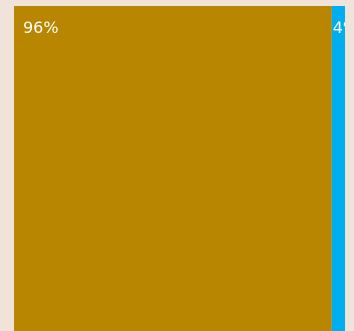  I want to click on data-label-1: 96%, so click(41, 27).